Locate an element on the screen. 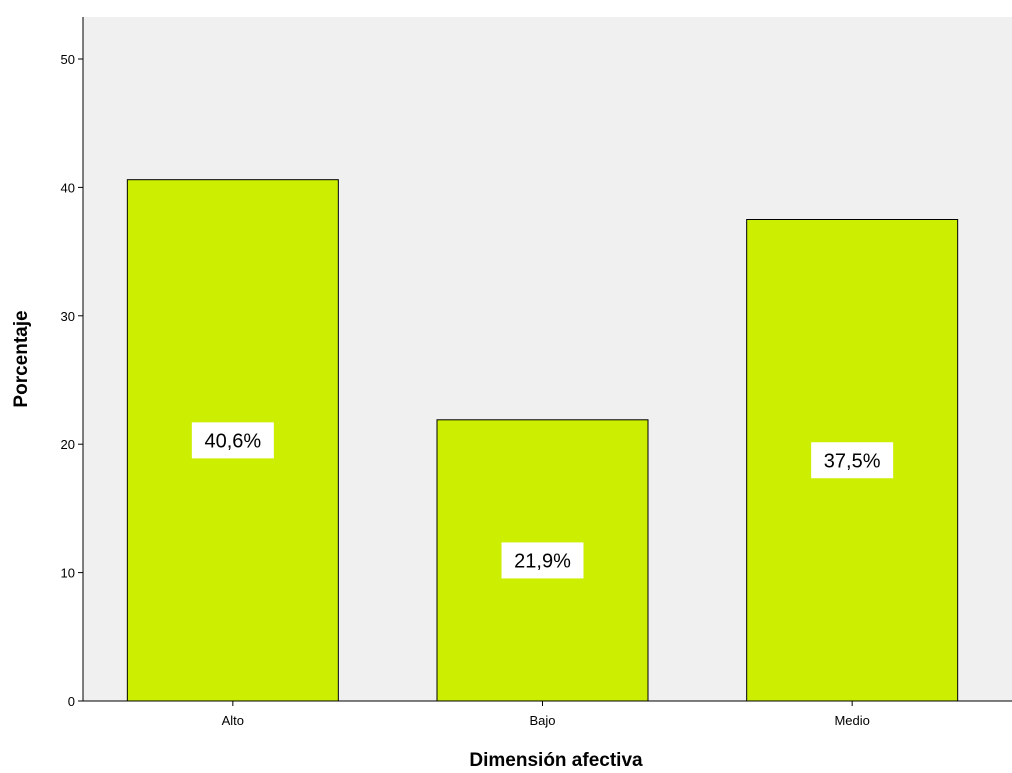 The image size is (1012, 773). x-axis-ticks: Alto Bajo Medio is located at coordinates (546, 714).